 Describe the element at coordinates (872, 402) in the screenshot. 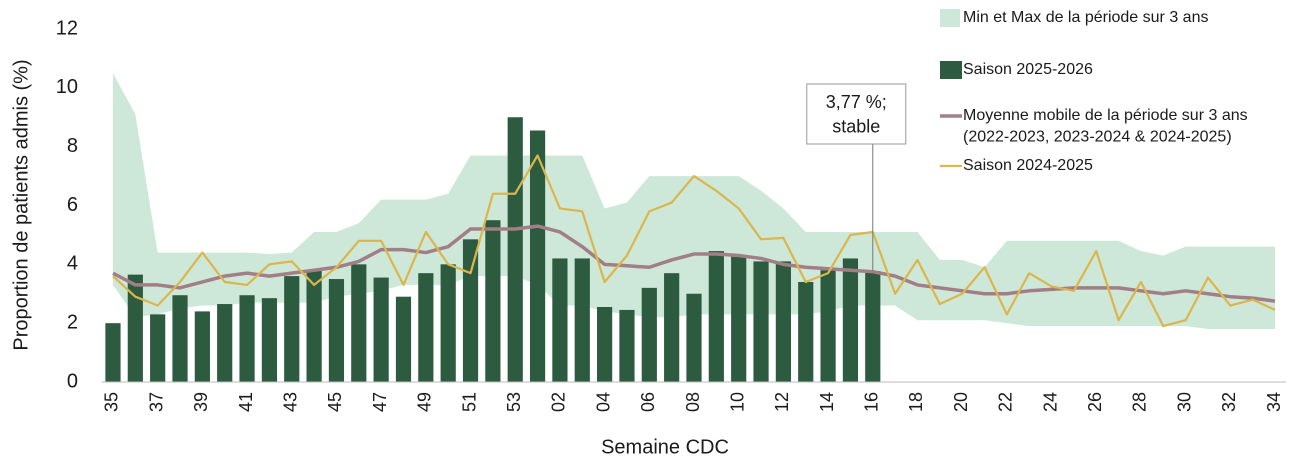

I see `x-tick-label: 16` at that location.